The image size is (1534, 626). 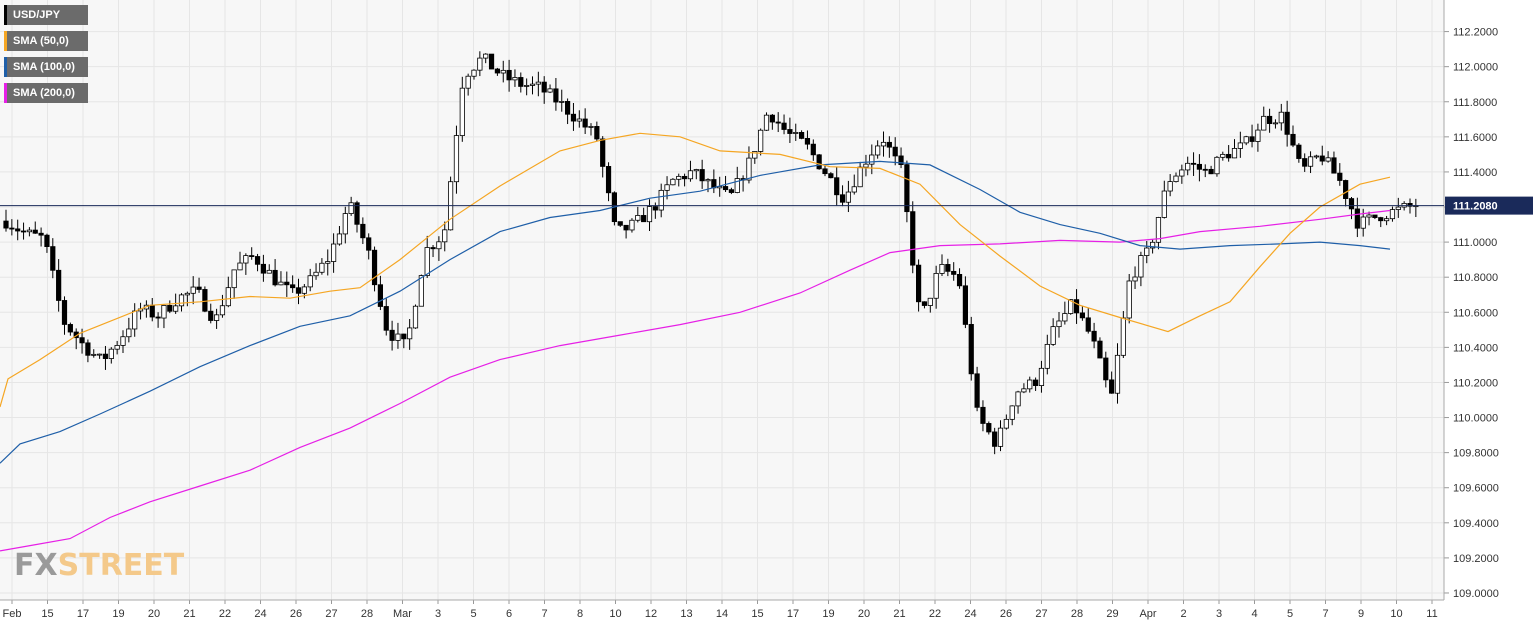 I want to click on logo-street: STREET, so click(x=121, y=565).